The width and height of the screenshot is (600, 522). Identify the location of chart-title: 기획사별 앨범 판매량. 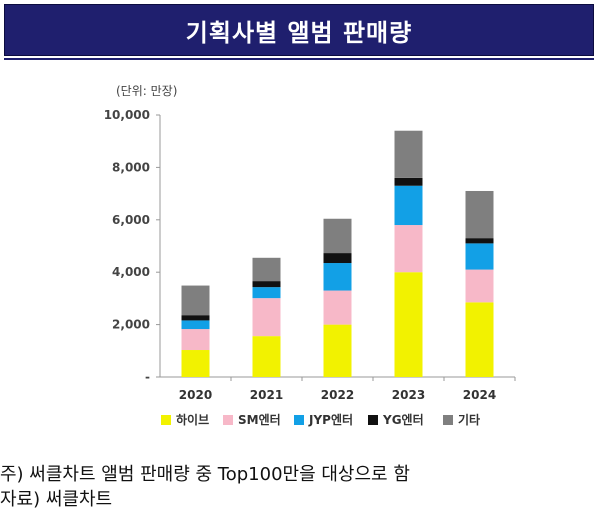
(299, 32).